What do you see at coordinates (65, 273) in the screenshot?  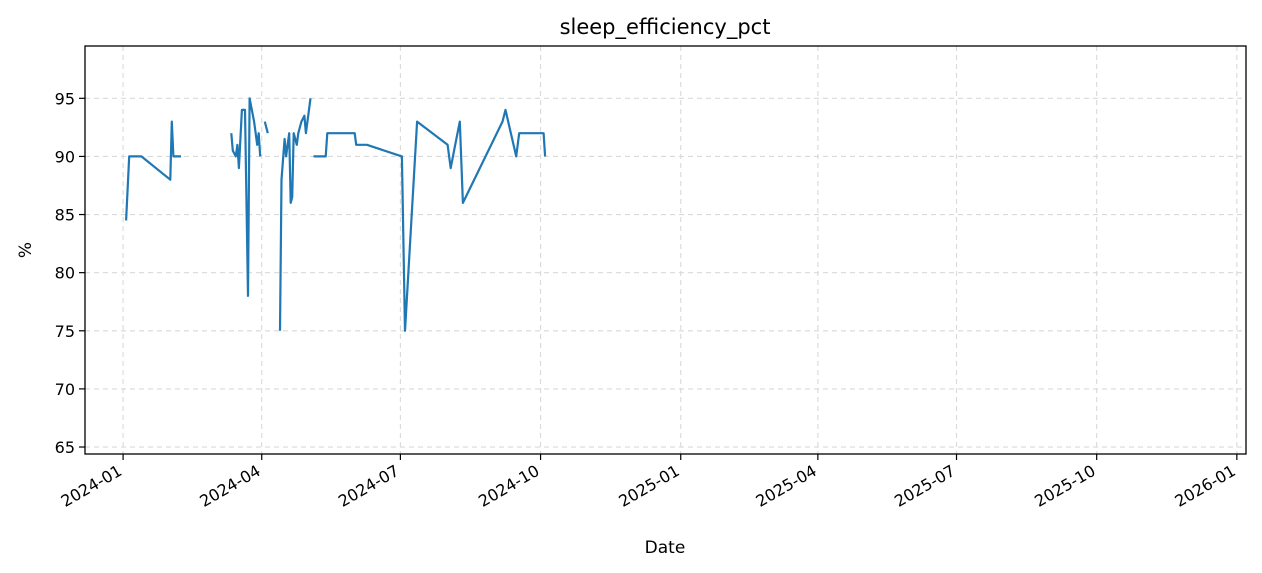 I see `y-tick-label: 80` at bounding box center [65, 273].